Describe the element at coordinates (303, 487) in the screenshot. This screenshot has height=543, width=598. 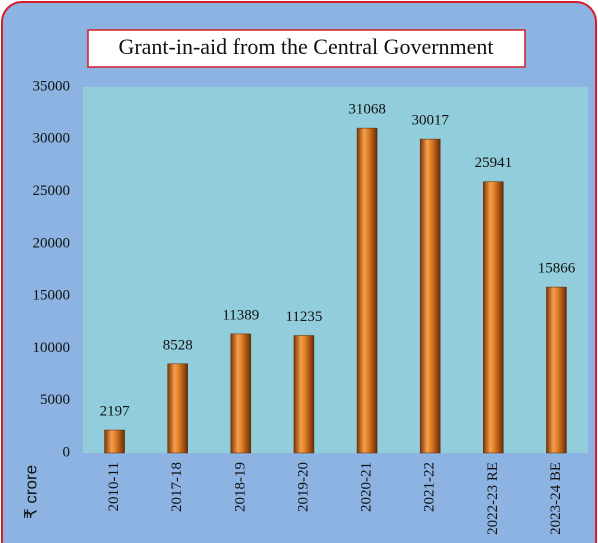
I see `x-tick-label: 2019-20` at that location.